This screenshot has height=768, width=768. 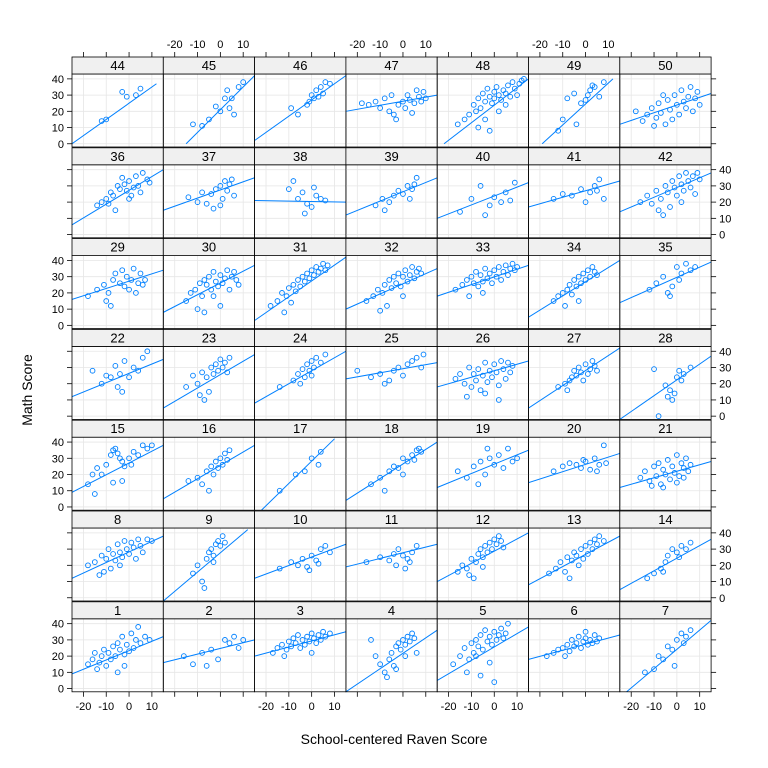 I want to click on panel-40: 40, so click(x=482, y=193).